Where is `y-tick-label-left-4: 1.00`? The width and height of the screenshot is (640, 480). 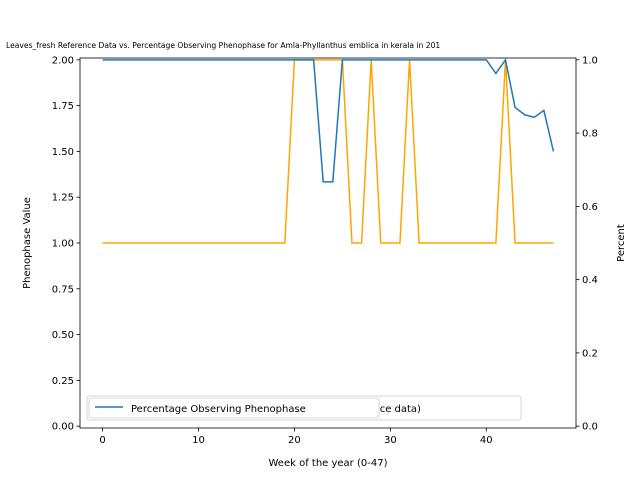
y-tick-label-left-4: 1.00 is located at coordinates (63, 244).